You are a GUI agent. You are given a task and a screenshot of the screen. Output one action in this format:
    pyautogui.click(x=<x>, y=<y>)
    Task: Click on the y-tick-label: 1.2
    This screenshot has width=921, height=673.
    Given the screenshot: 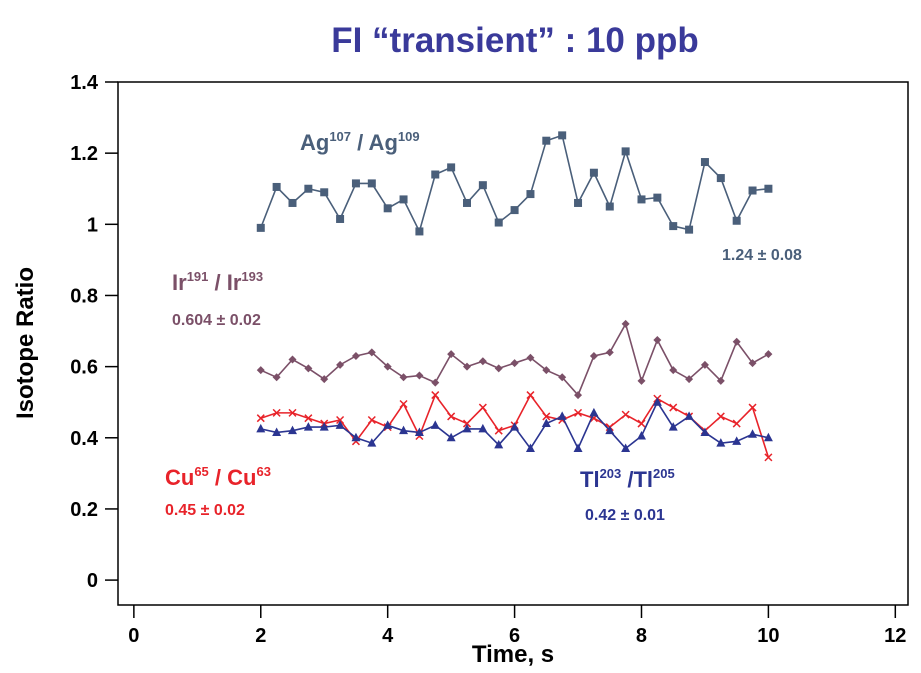 What is the action you would take?
    pyautogui.click(x=84, y=154)
    